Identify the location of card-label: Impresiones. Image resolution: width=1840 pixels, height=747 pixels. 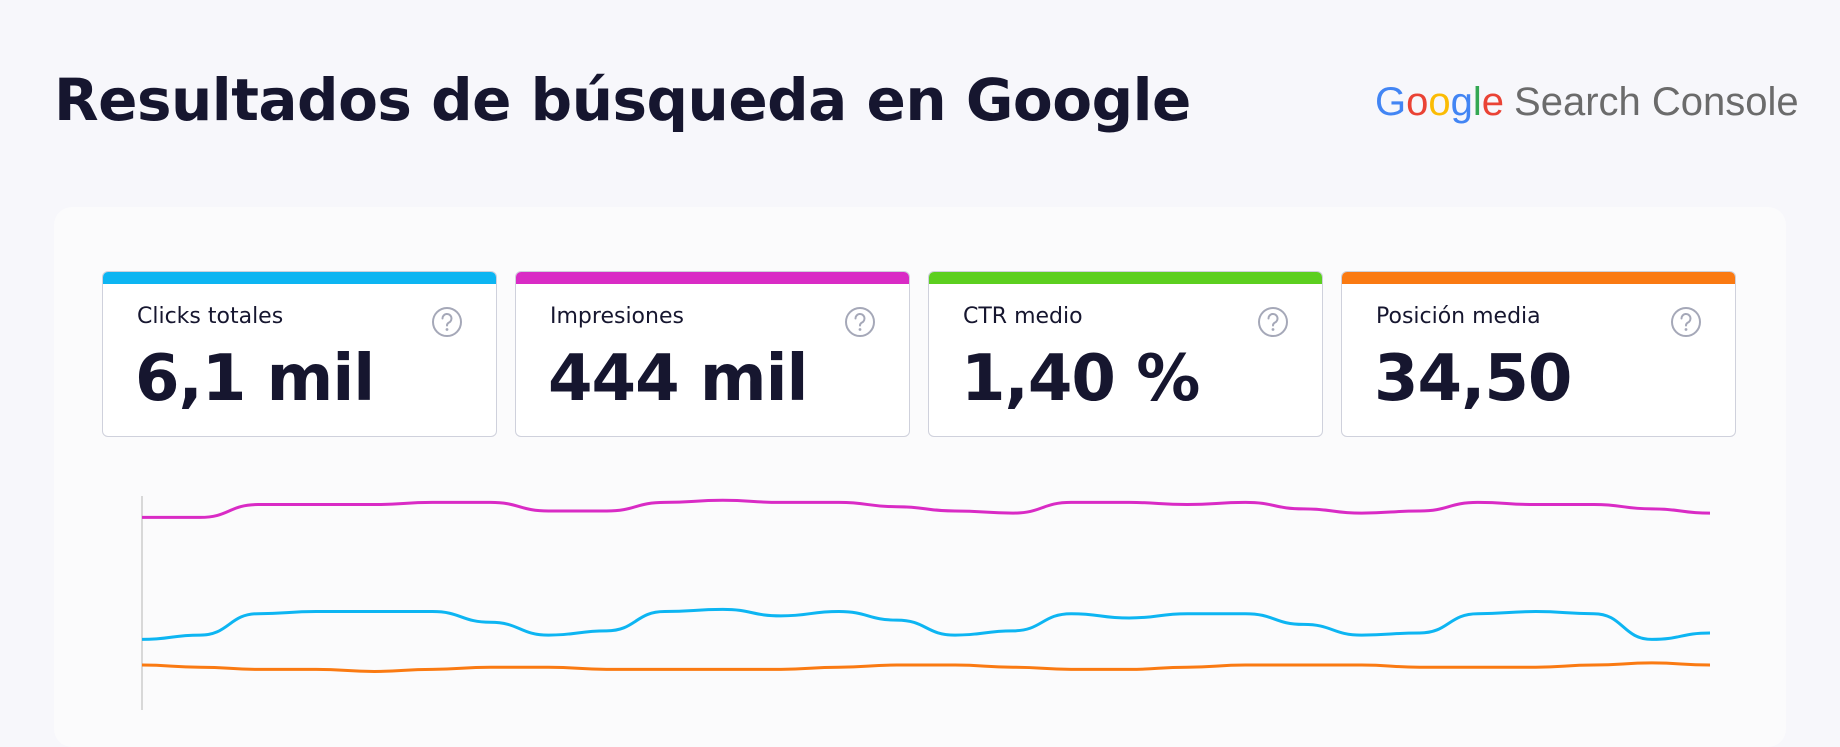
(617, 316).